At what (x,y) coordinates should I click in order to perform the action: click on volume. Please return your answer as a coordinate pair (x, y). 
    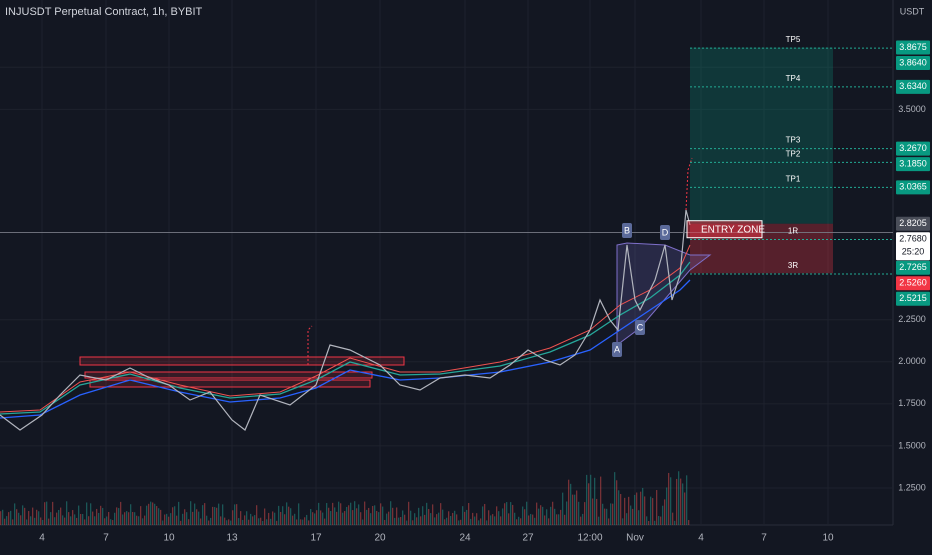
    Looking at the image, I should click on (345, 498).